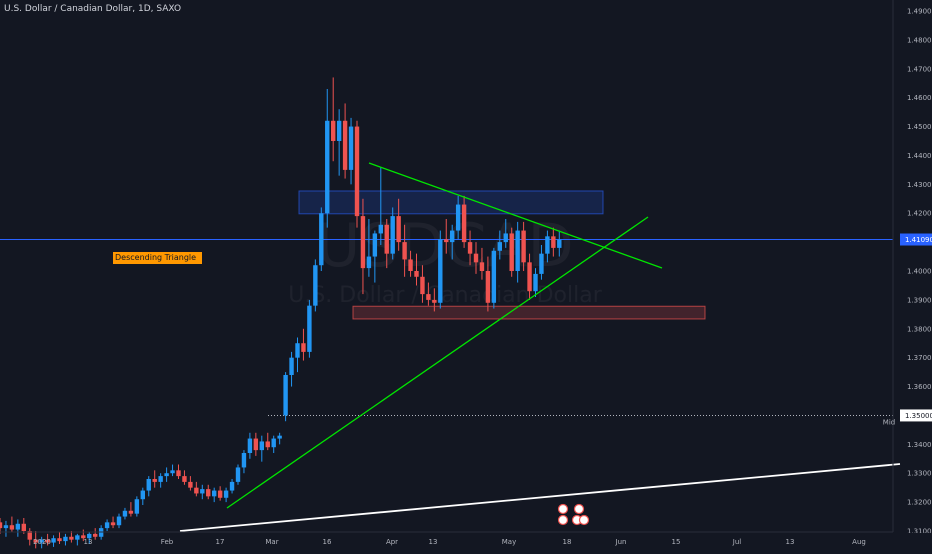  I want to click on axis-corner, so click(912, 541).